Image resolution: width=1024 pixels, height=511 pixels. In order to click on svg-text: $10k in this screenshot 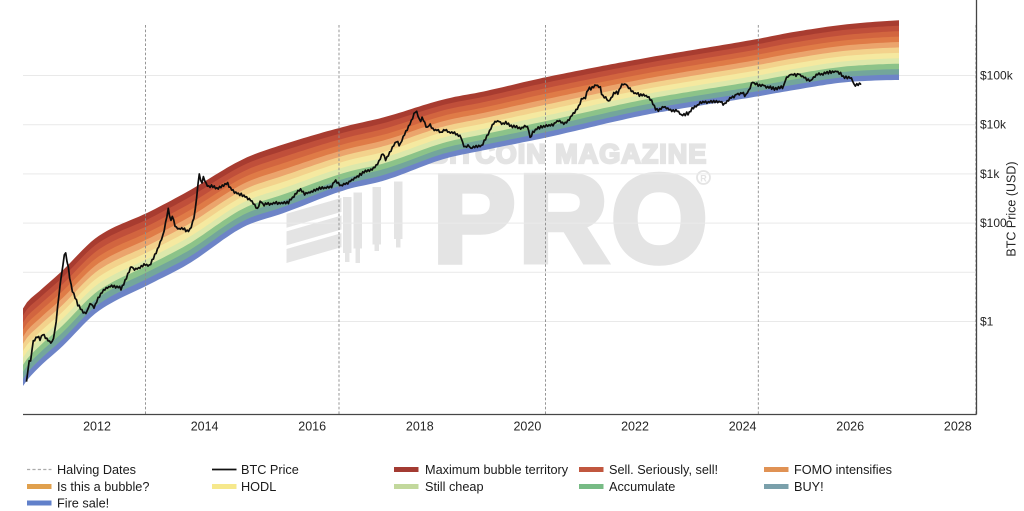, I will do `click(993, 125)`.